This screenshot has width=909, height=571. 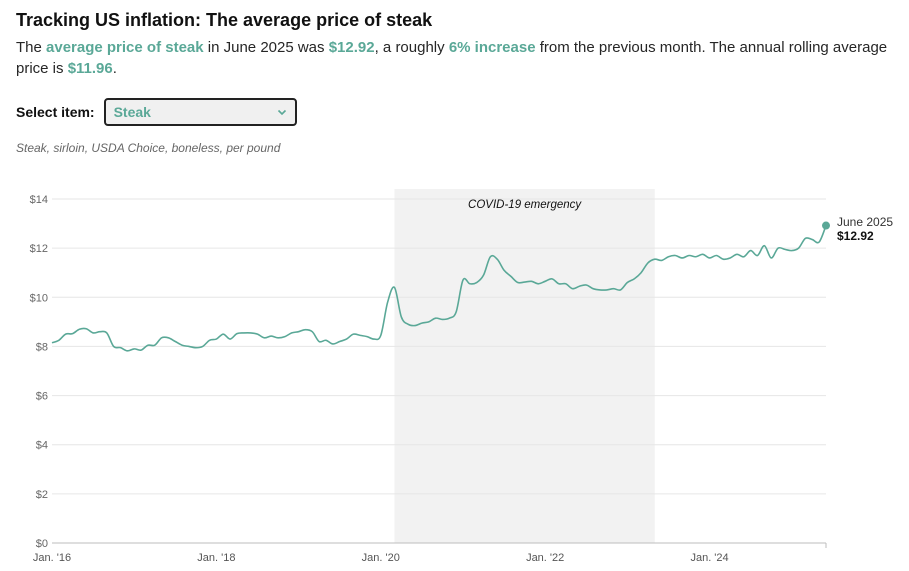 I want to click on y-tick-label: $2, so click(x=42, y=495).